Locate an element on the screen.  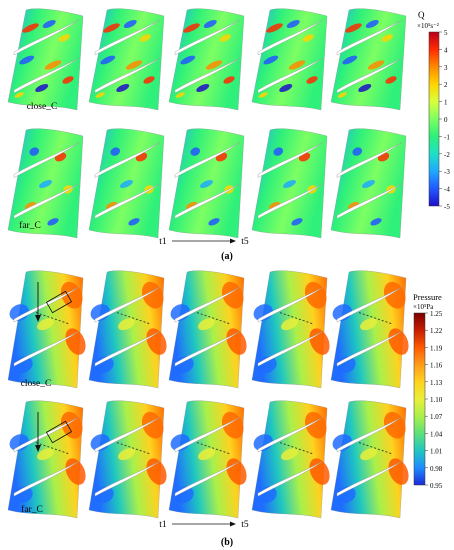
pressure-colorbar-title: Pressure is located at coordinates (427, 297).